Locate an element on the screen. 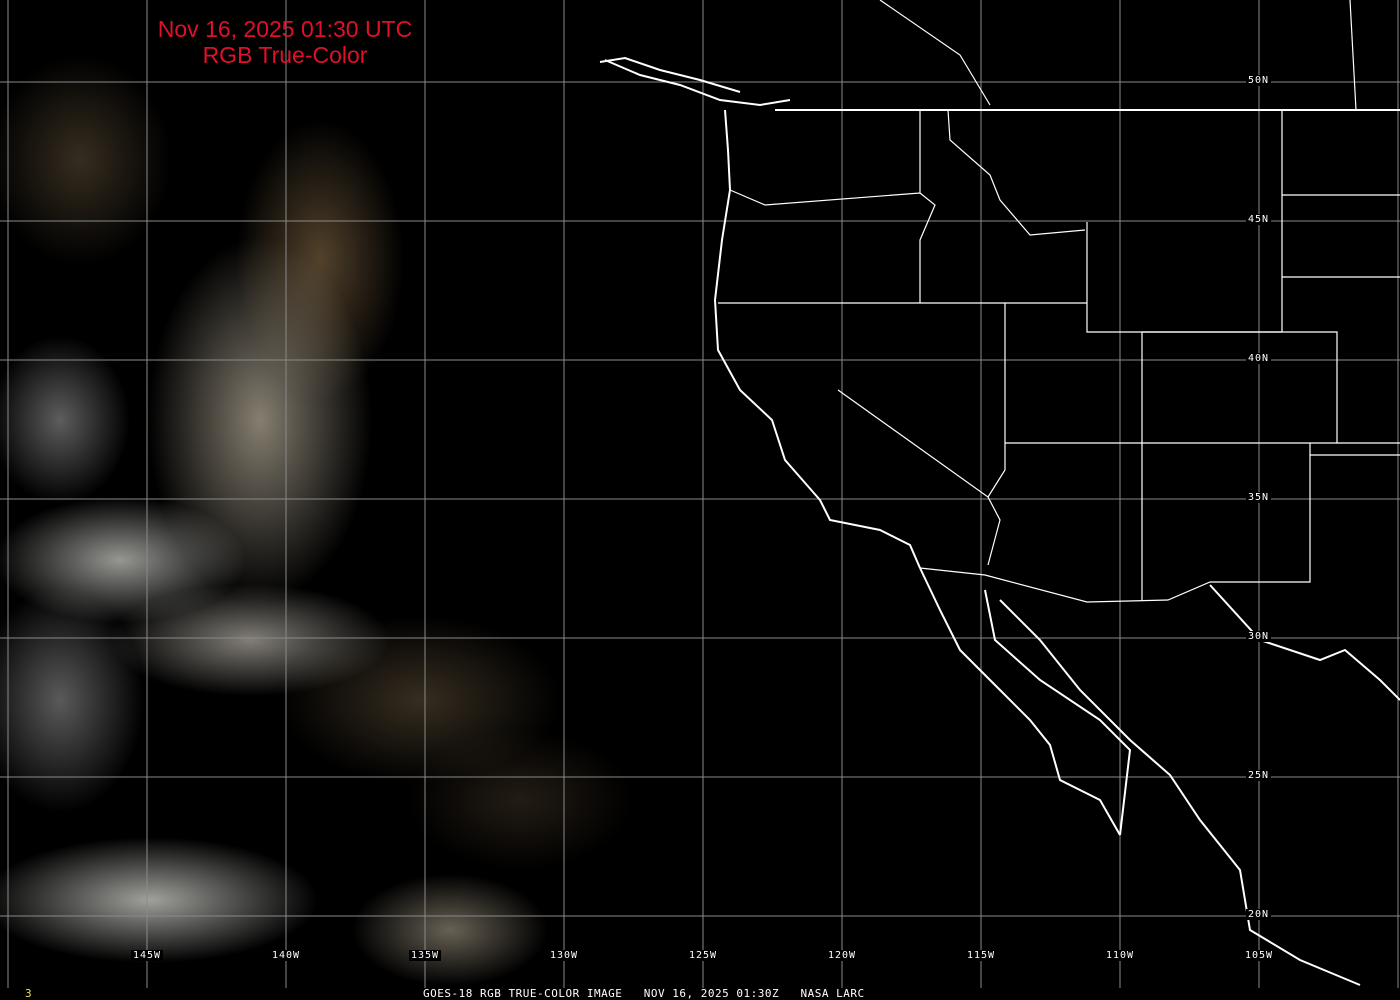  latitude-label: 45N is located at coordinates (1259, 219).